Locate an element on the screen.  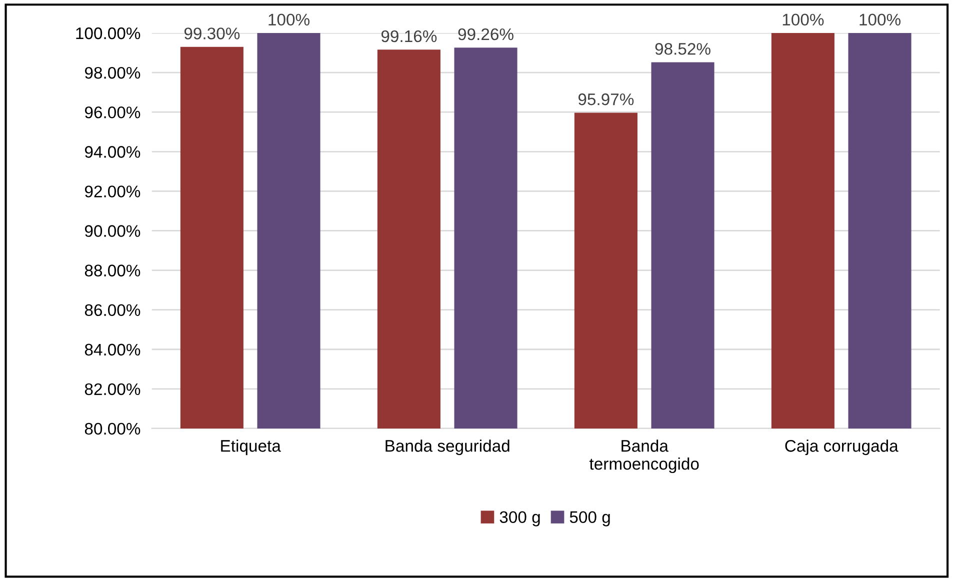
legend-label: 300 g is located at coordinates (520, 518).